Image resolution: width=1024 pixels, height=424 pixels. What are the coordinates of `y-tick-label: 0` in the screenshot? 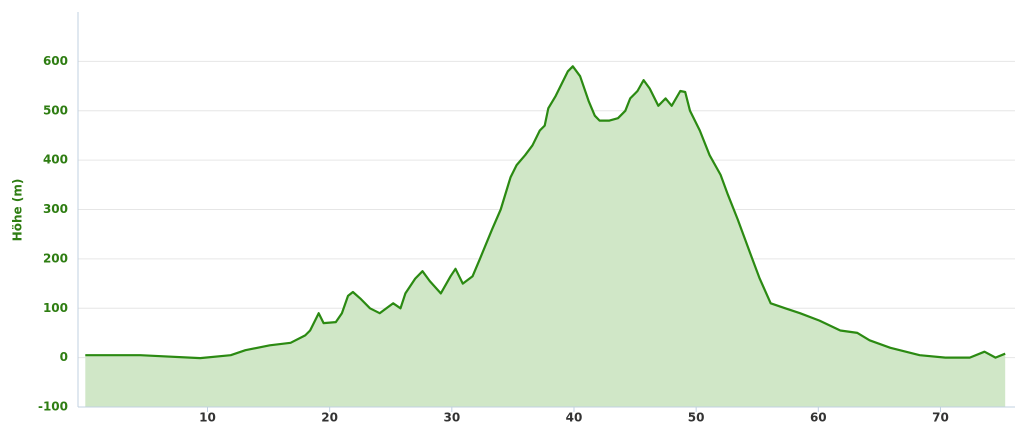 It's located at (64, 357).